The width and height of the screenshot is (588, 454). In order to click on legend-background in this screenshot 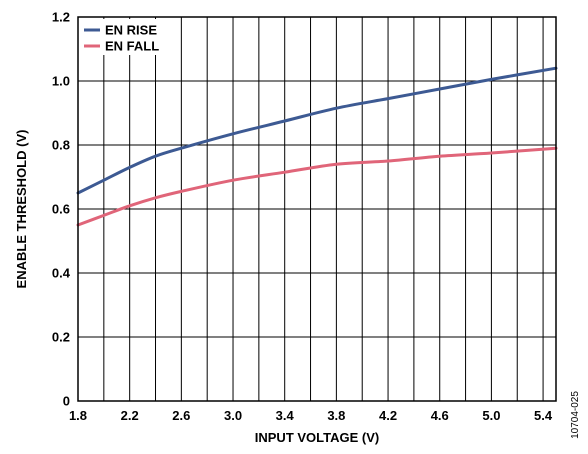, I will do `click(129, 37)`.